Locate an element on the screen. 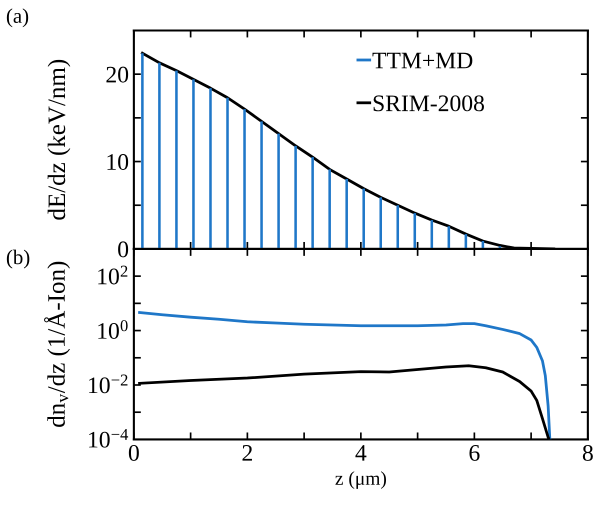 The image size is (595, 508). y-tick-label: 10$^{−4}$ is located at coordinates (108, 438).